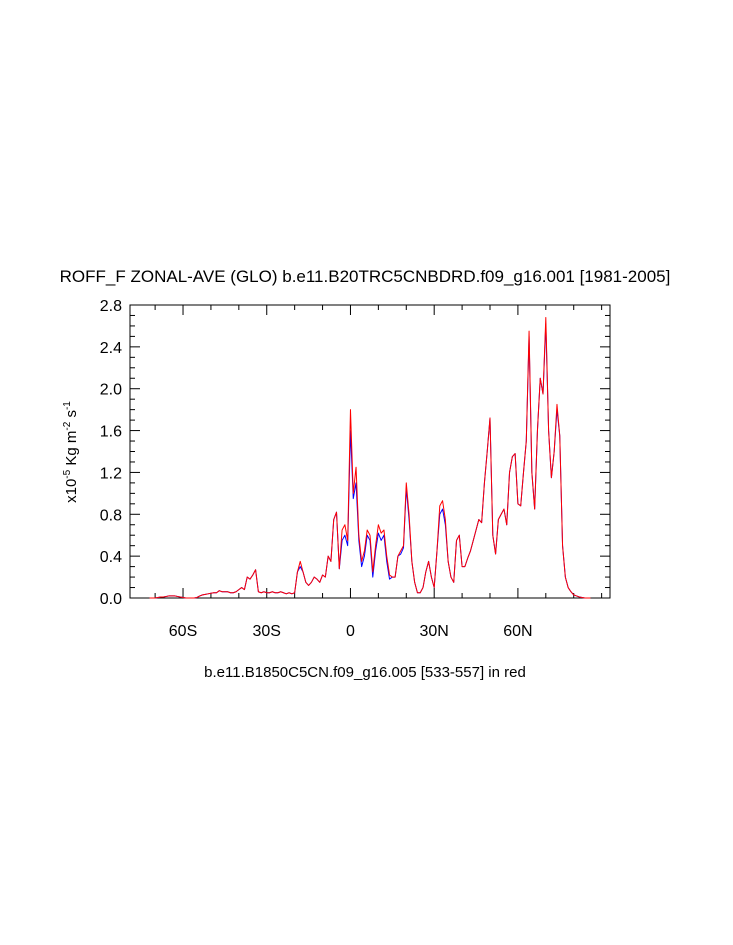 This screenshot has height=945, width=733. What do you see at coordinates (71, 416) in the screenshot?
I see `y-label-part: s` at bounding box center [71, 416].